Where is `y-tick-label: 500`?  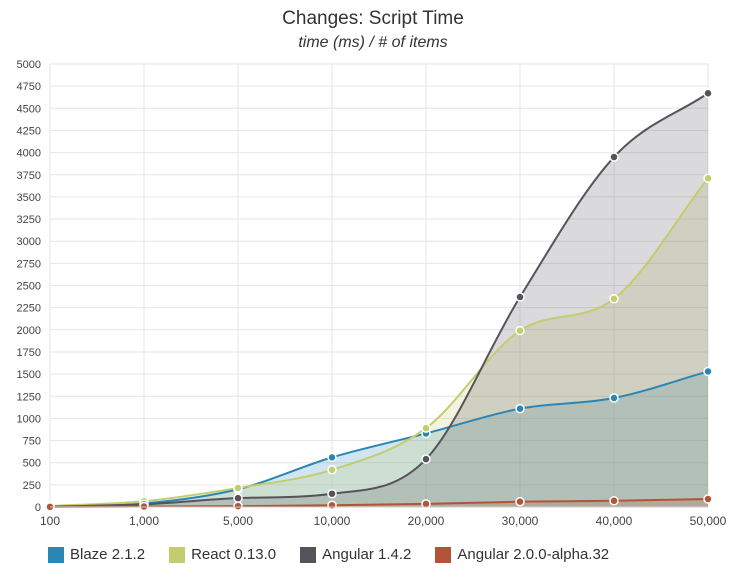 y-tick-label: 500 is located at coordinates (32, 464).